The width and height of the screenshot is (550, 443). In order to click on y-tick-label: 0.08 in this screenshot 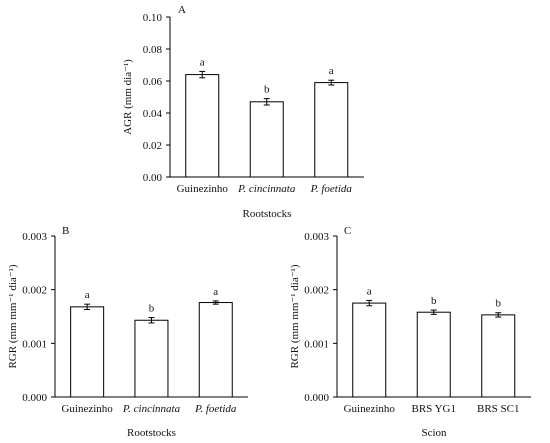, I will do `click(153, 50)`.